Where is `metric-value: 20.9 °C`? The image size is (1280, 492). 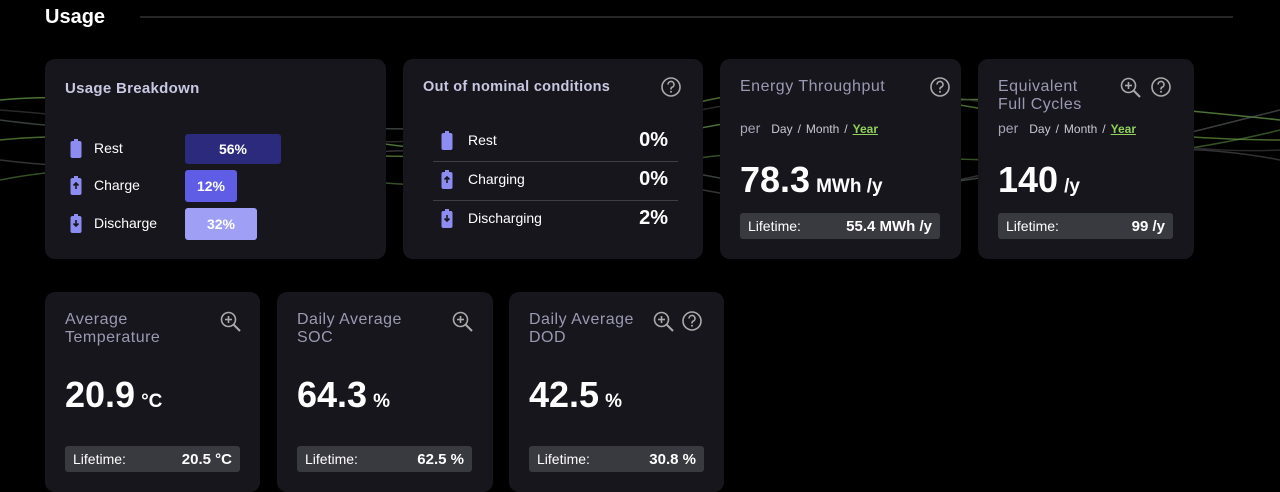
metric-value: 20.9 °C is located at coordinates (113, 395).